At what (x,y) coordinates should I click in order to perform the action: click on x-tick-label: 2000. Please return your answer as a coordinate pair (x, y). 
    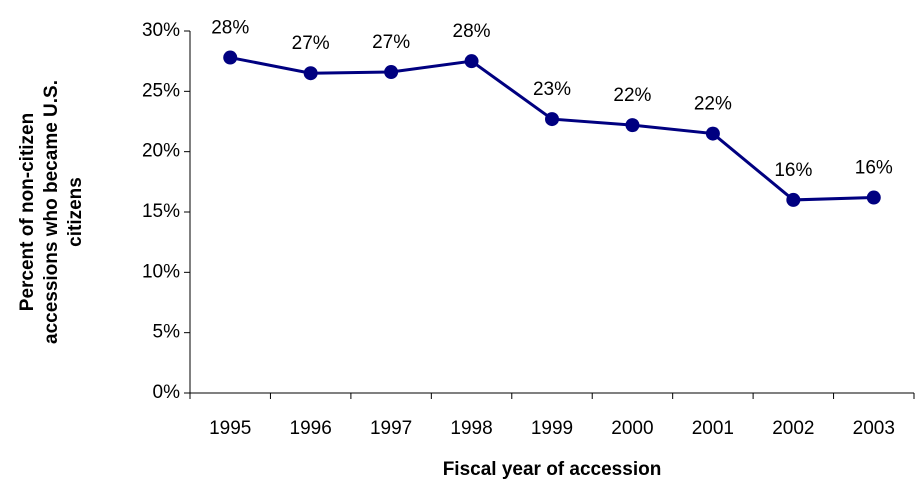
    Looking at the image, I should click on (632, 428).